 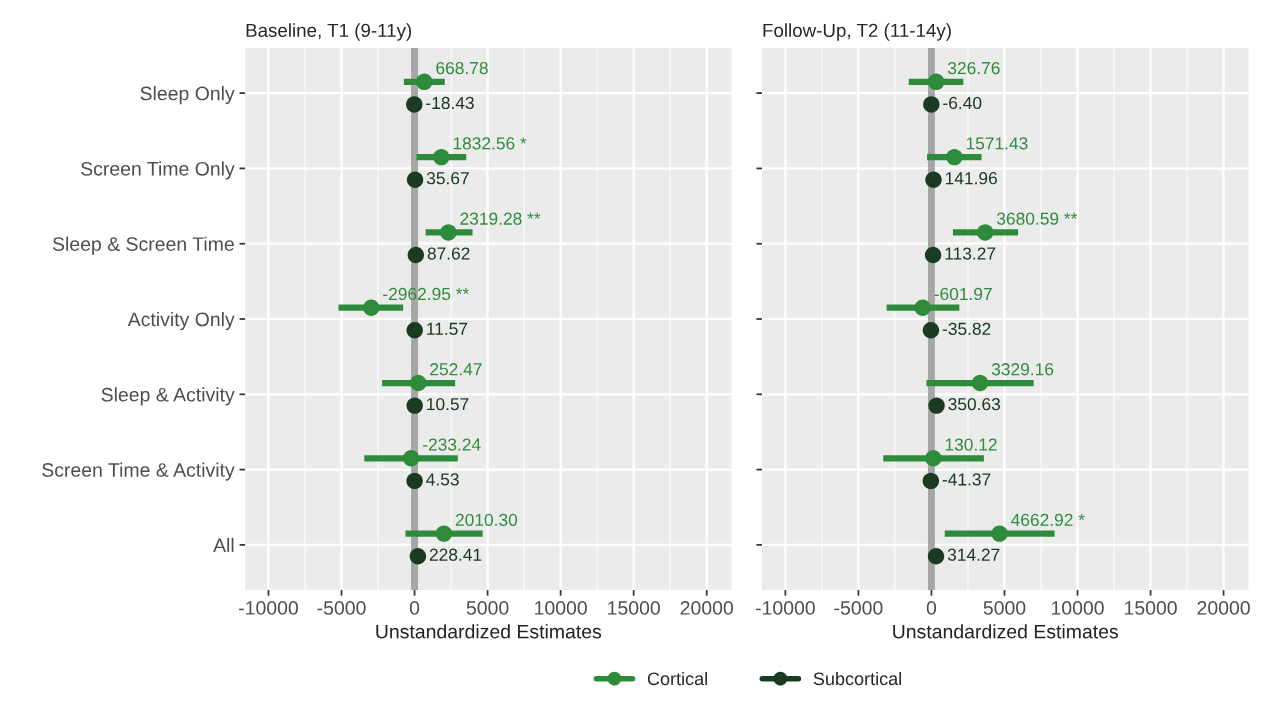 I want to click on y-tick-label: Screen Time Only, so click(x=158, y=170).